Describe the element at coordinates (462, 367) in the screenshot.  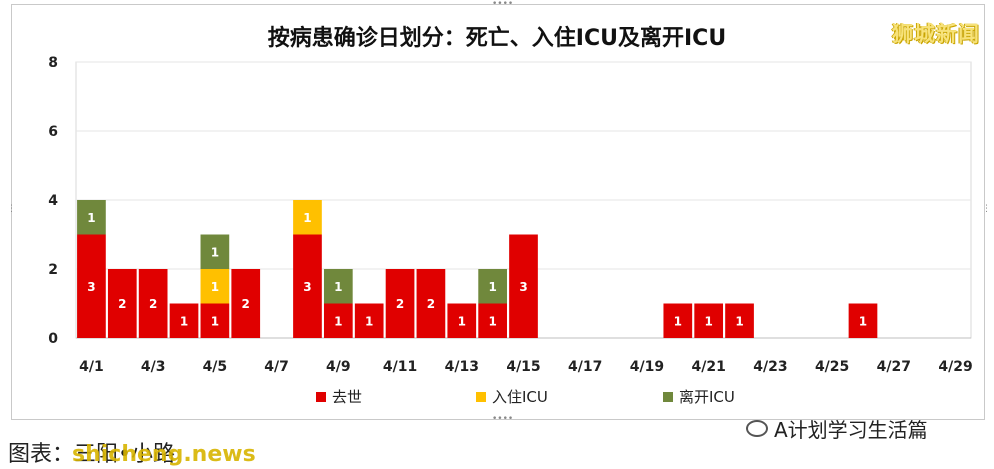
I see `x-tick-label: 4/13` at that location.